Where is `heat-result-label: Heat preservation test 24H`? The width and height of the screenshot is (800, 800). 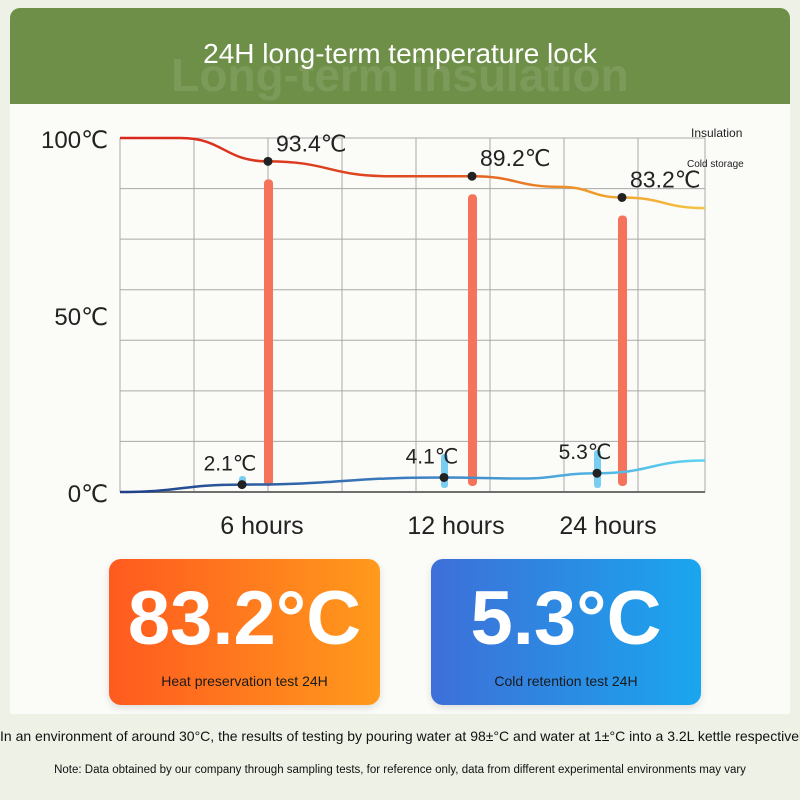
heat-result-label: Heat preservation test 24H is located at coordinates (244, 681).